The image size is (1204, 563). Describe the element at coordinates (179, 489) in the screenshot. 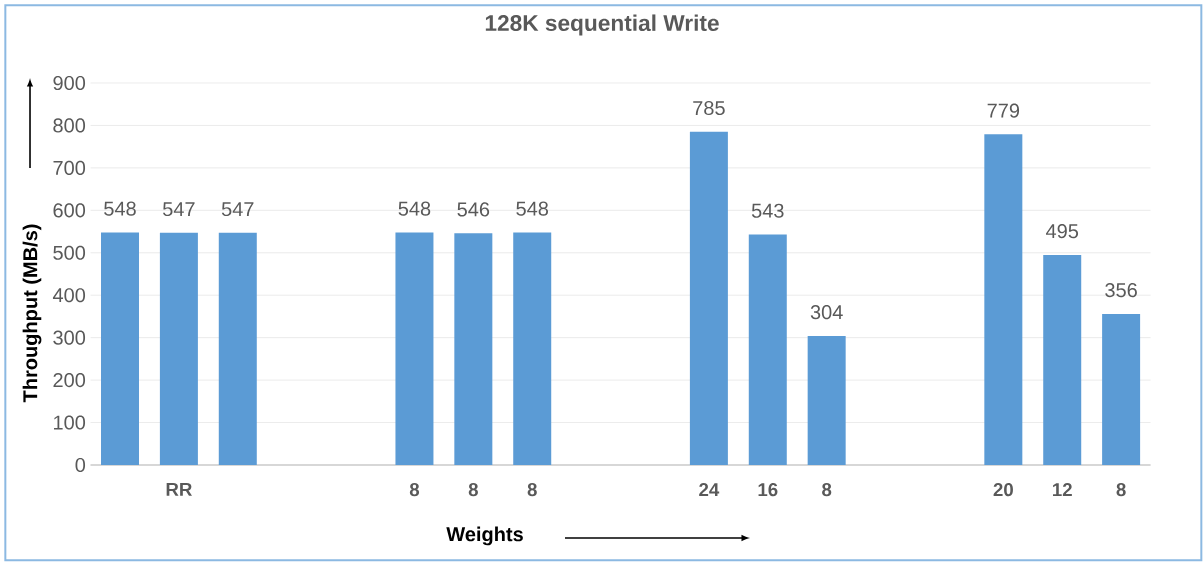

I see `x-tick-label: RR` at that location.